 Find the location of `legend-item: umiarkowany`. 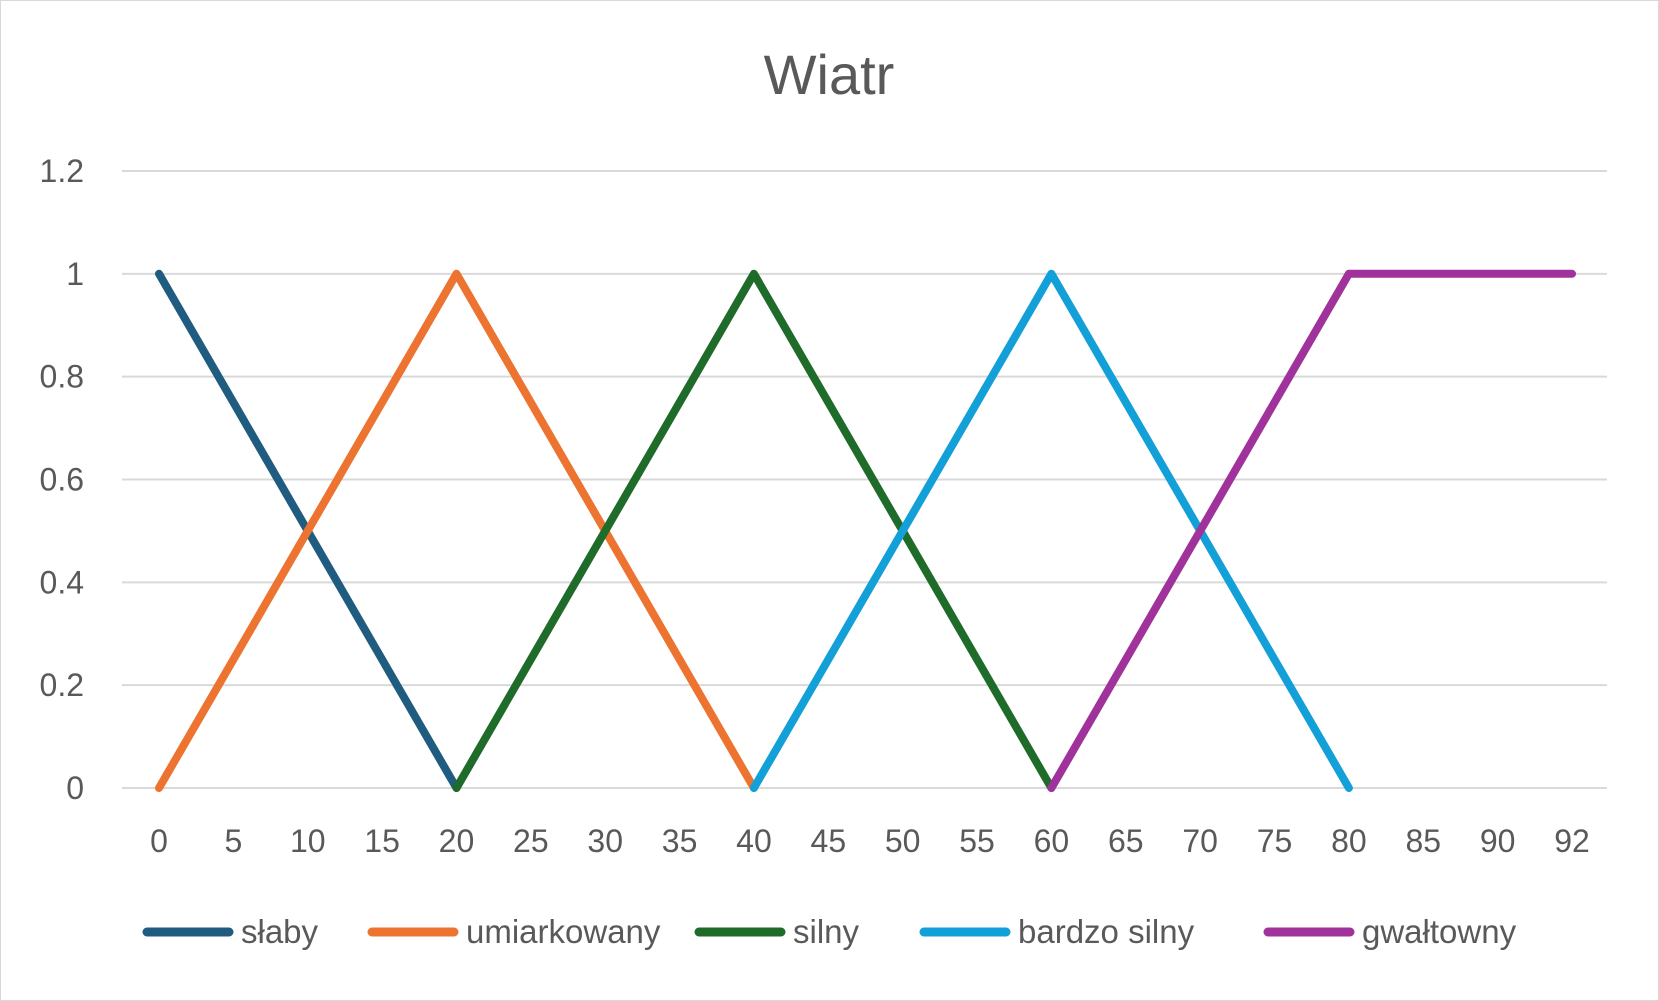

legend-item: umiarkowany is located at coordinates (514, 931).